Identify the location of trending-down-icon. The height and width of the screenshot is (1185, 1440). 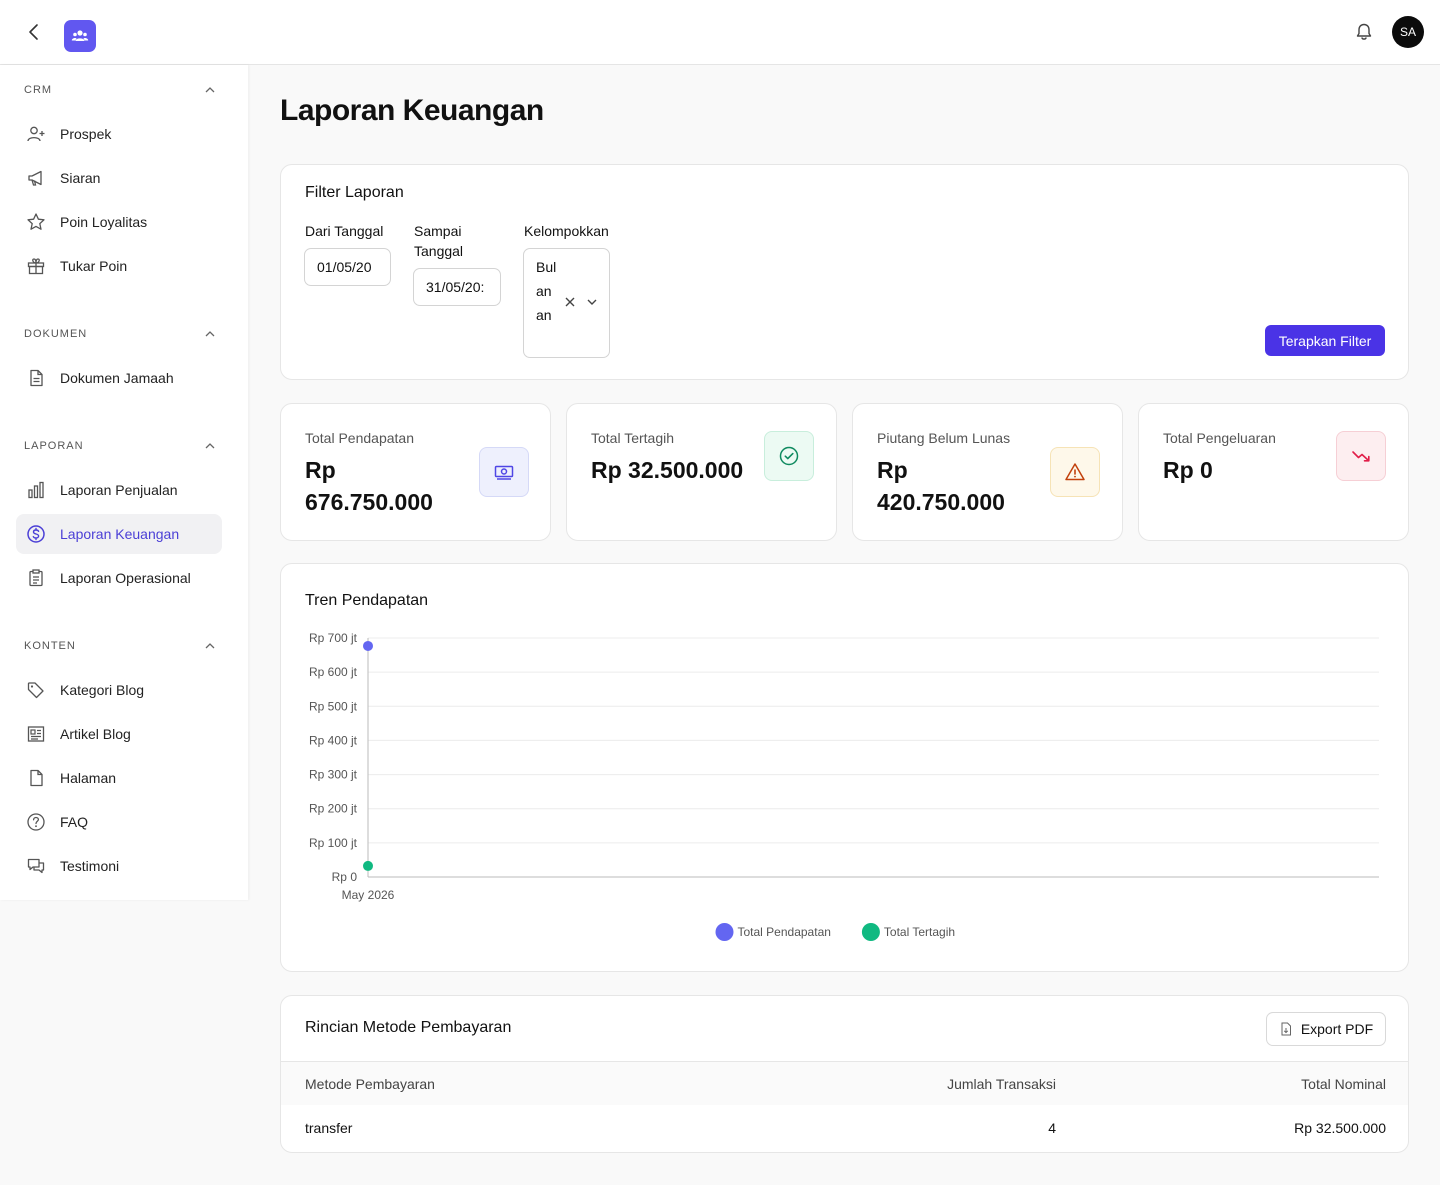
(1361, 456).